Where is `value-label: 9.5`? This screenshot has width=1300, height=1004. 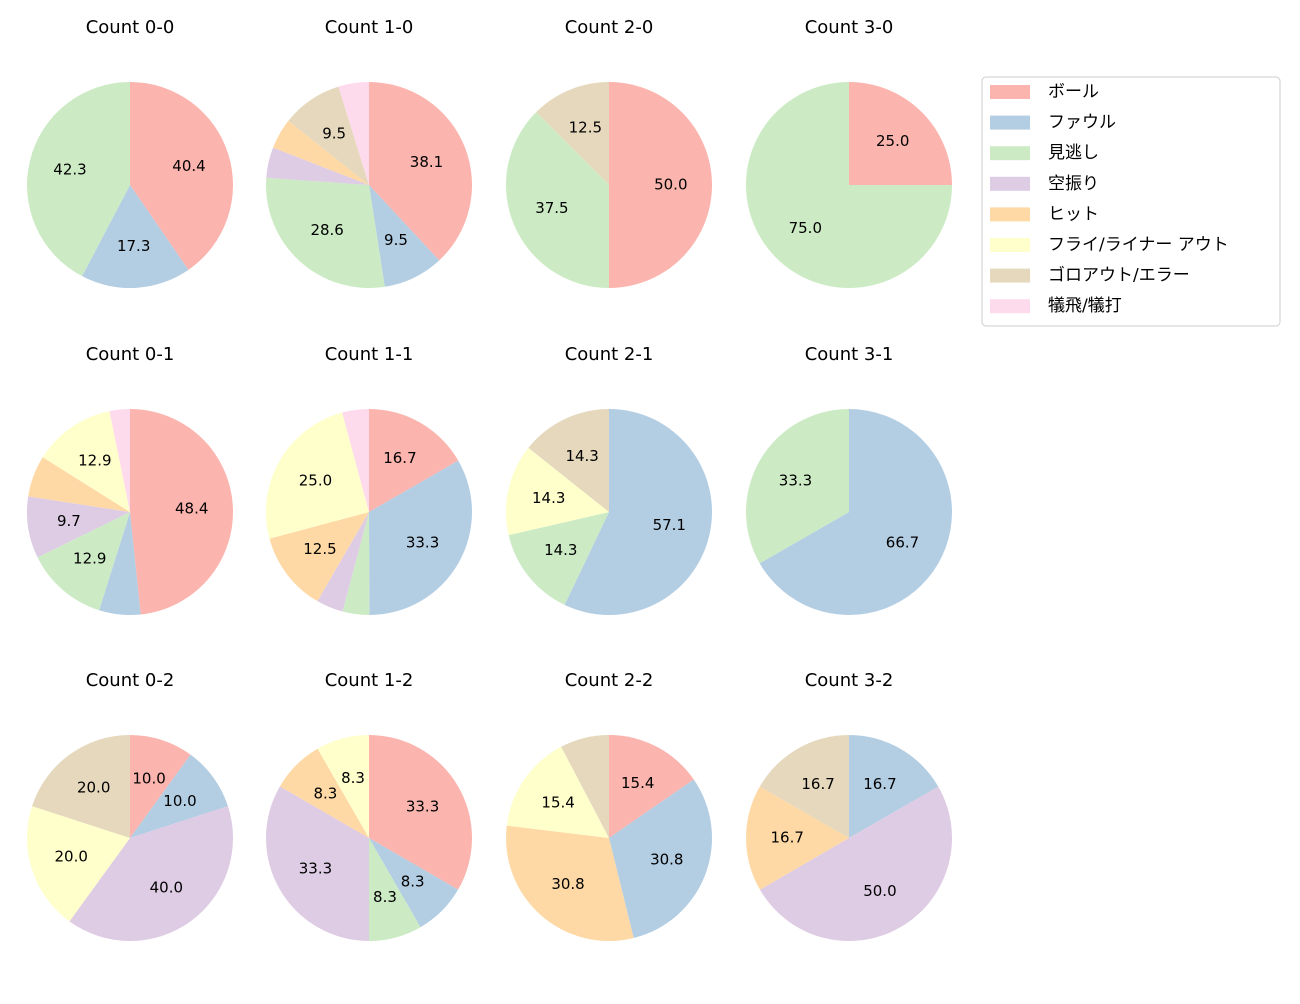 value-label: 9.5 is located at coordinates (396, 240).